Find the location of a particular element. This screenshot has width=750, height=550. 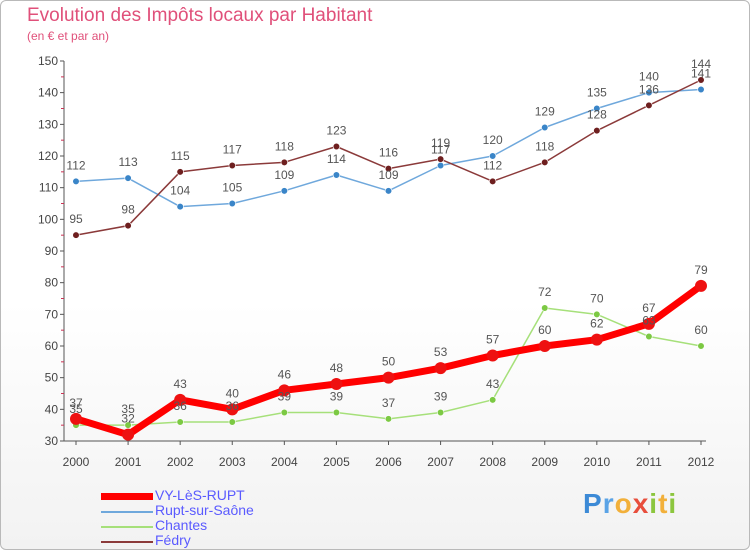

data-label: 32 is located at coordinates (128, 419).